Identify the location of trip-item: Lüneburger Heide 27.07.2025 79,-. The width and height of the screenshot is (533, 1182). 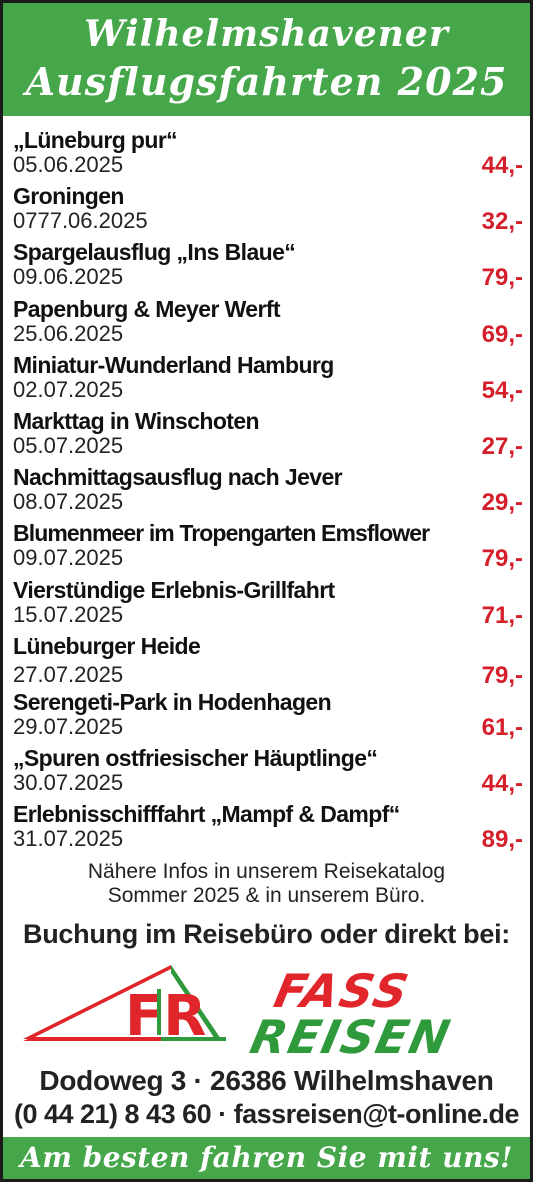
(268, 659).